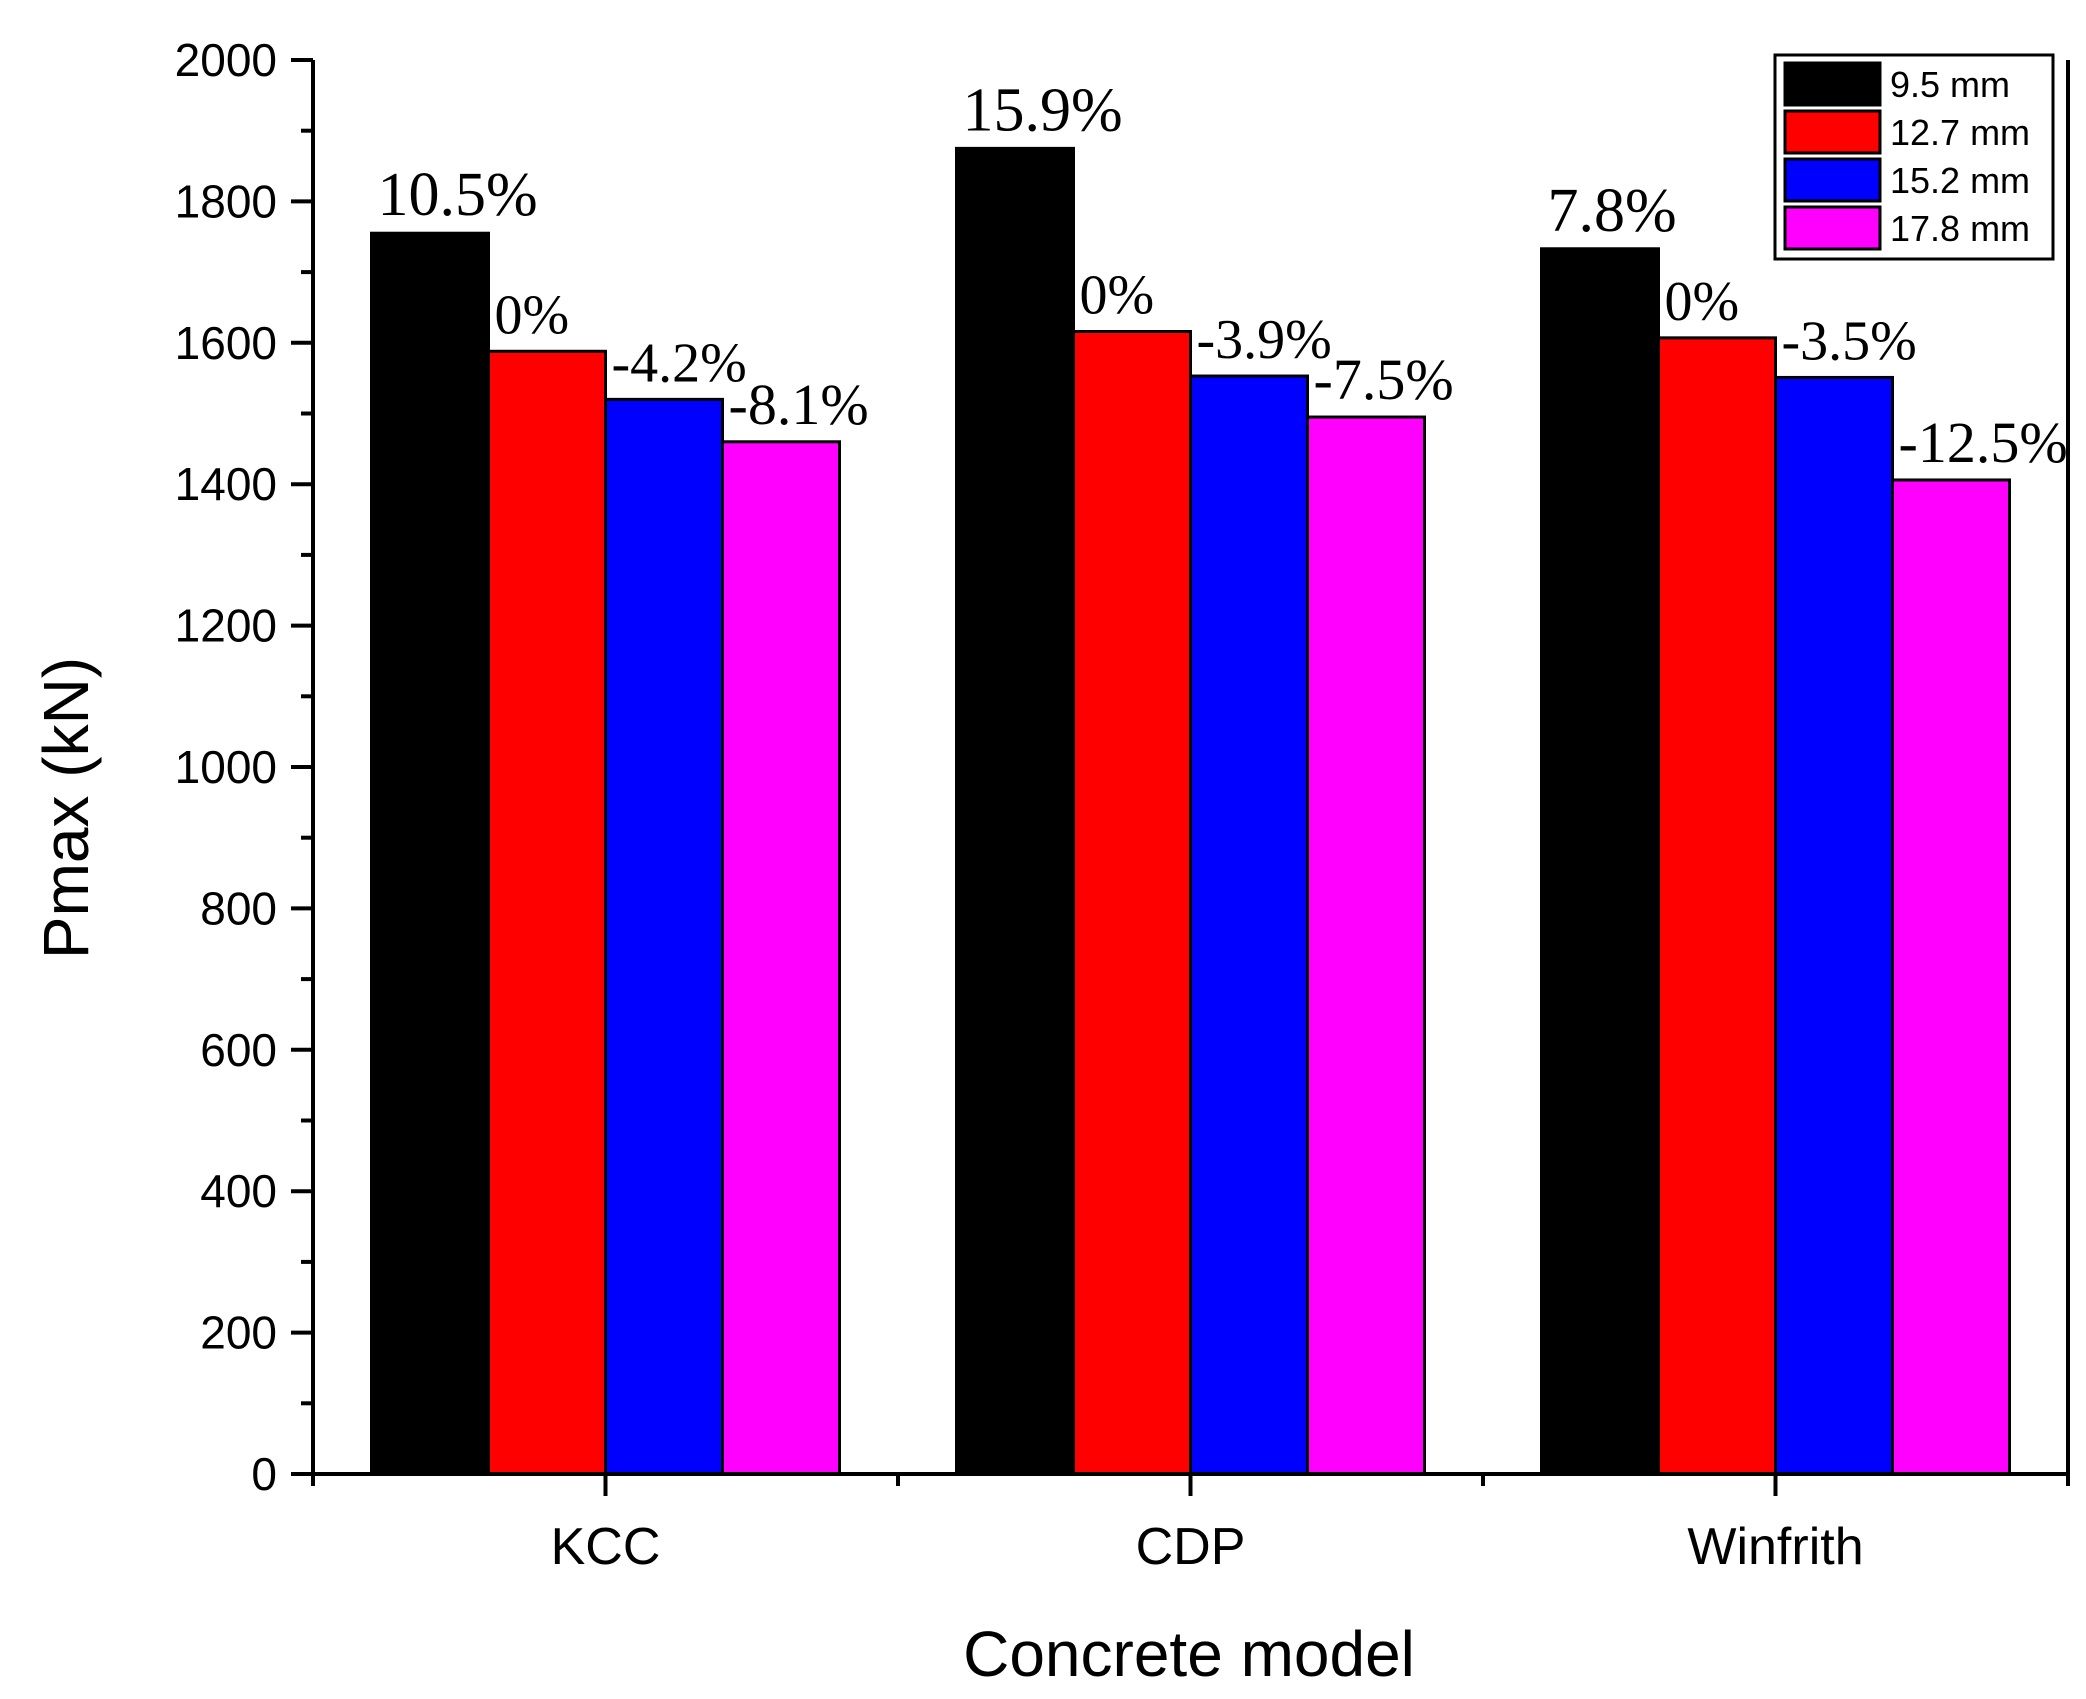 The height and width of the screenshot is (1699, 2086). What do you see at coordinates (1951, 977) in the screenshot?
I see `bar-winfrith-17-8-mm` at bounding box center [1951, 977].